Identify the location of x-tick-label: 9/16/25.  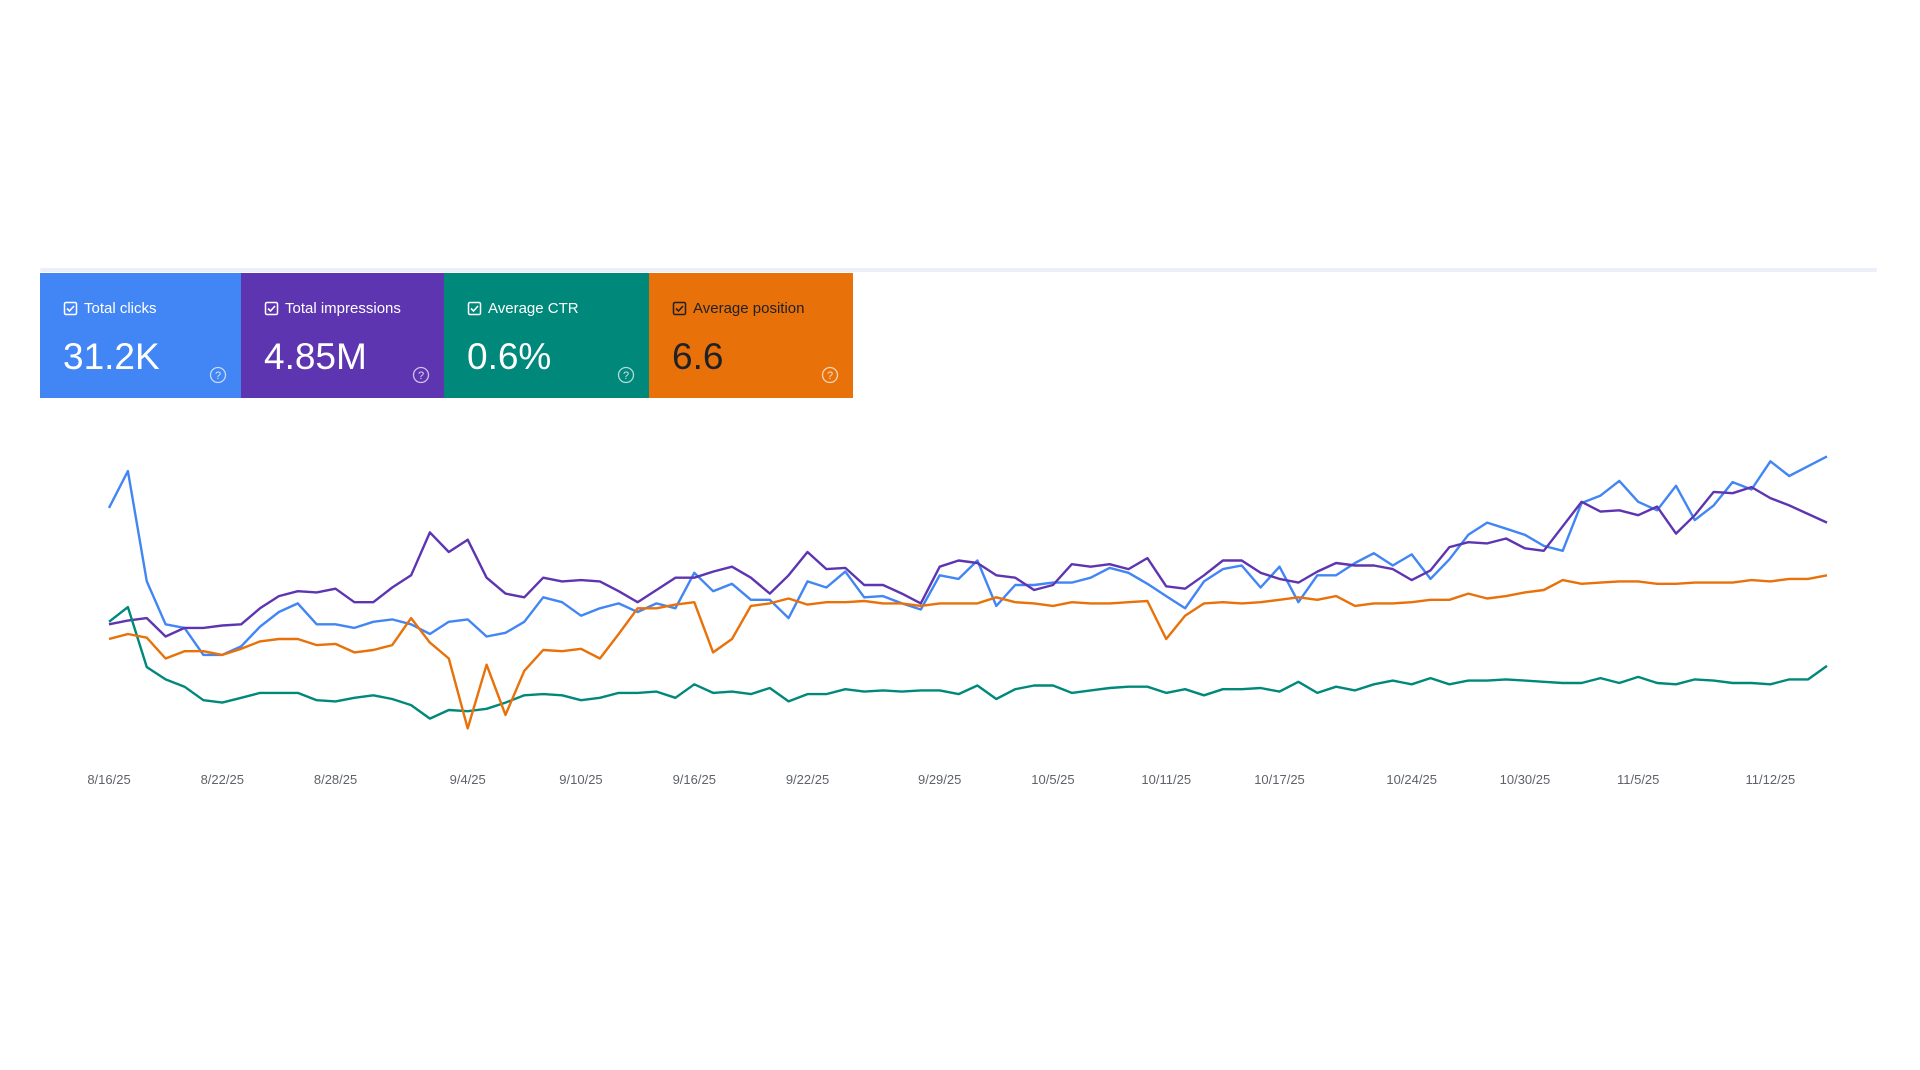
(694, 779).